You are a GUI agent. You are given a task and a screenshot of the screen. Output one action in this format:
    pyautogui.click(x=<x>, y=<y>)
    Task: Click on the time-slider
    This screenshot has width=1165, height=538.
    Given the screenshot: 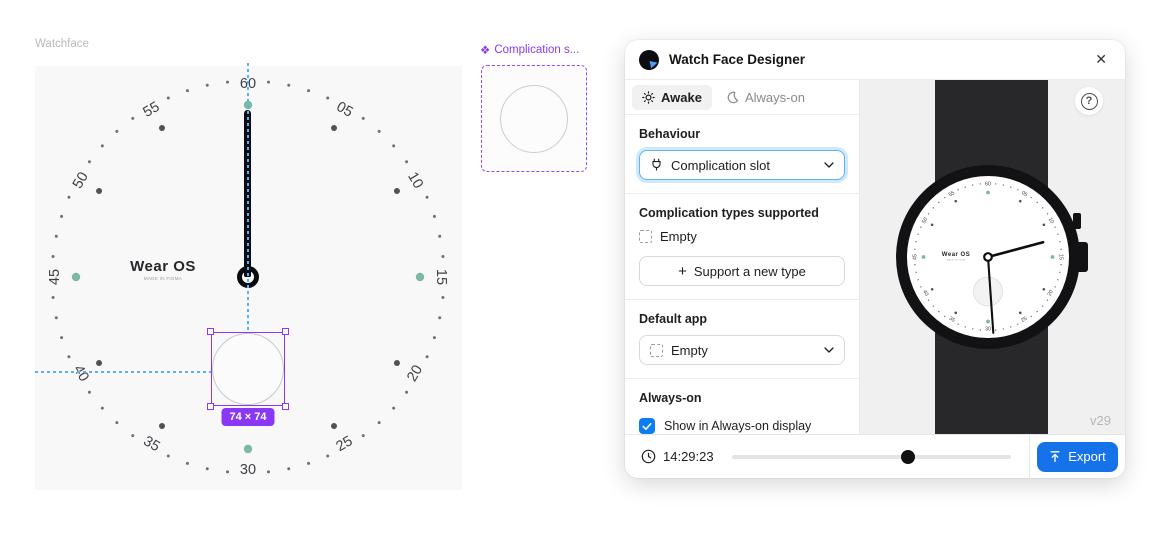 What is the action you would take?
    pyautogui.click(x=871, y=456)
    